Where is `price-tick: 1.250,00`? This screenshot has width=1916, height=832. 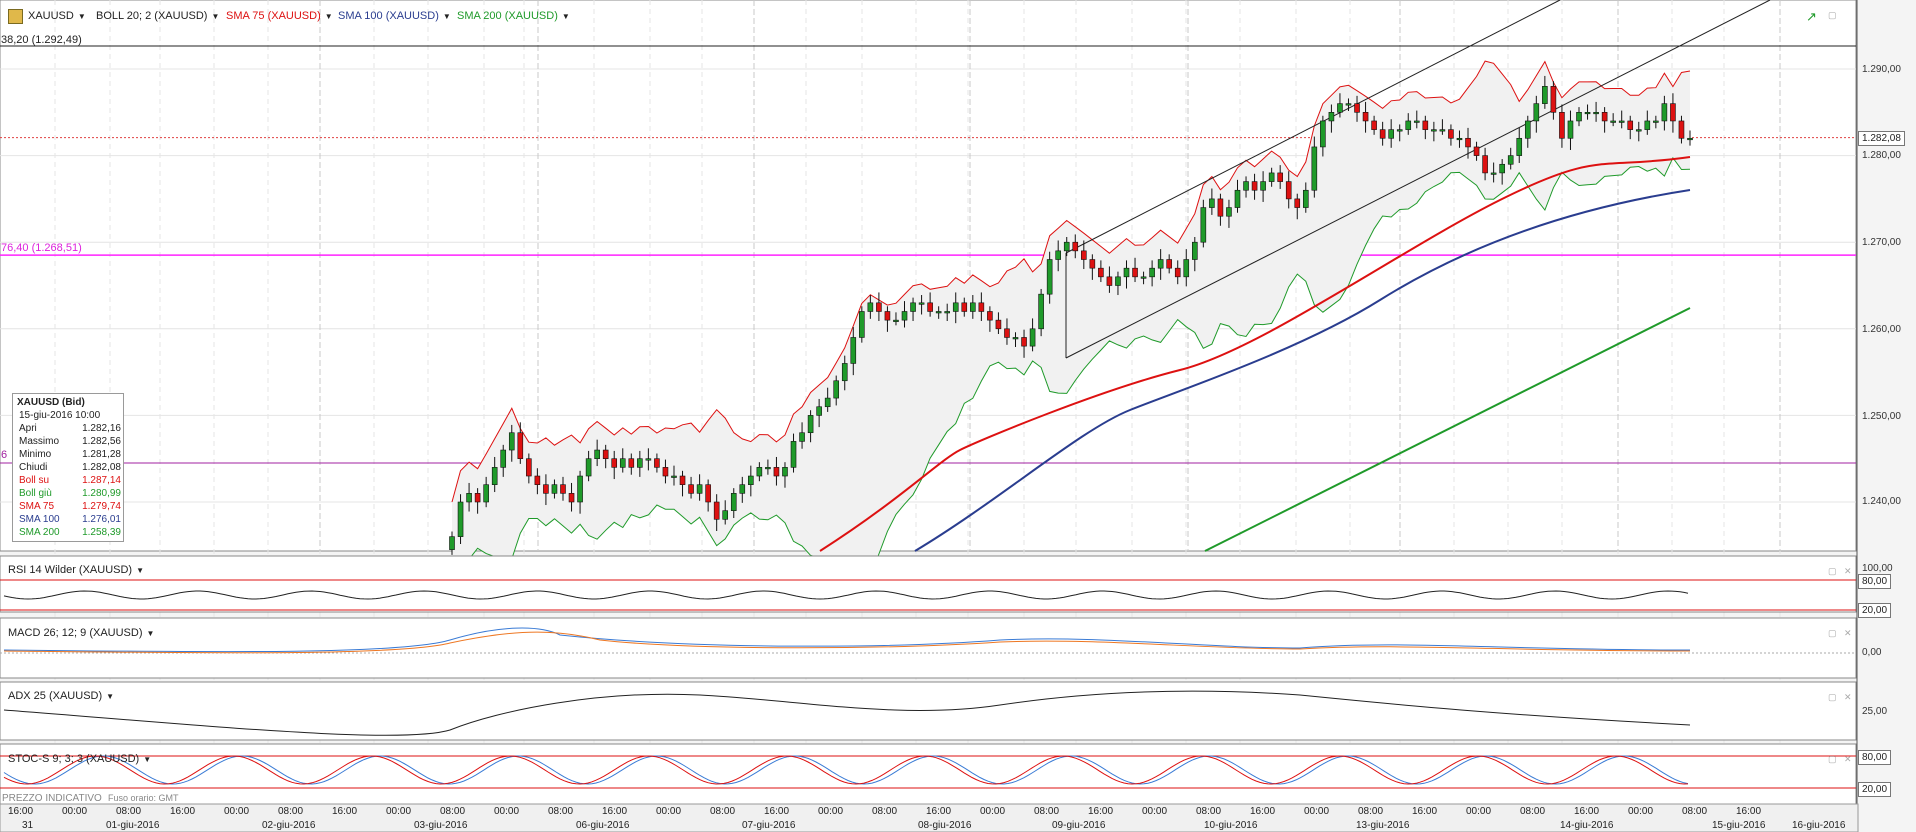
price-tick: 1.250,00 is located at coordinates (1881, 416).